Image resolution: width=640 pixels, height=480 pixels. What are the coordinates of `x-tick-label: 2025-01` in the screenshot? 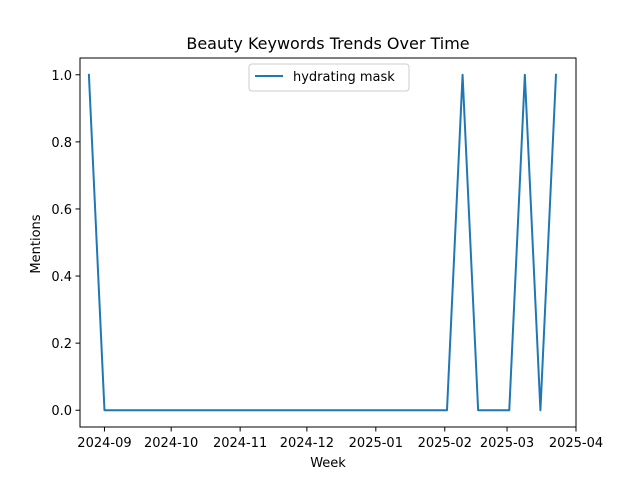 It's located at (376, 443).